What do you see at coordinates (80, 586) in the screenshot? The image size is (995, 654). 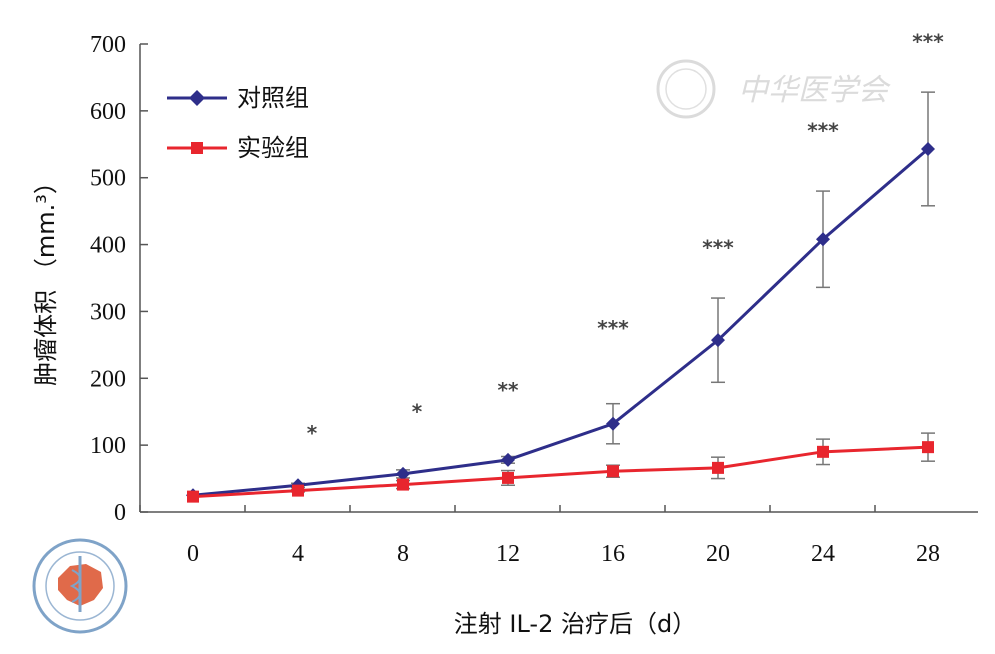 I see `association-logo-icon` at bounding box center [80, 586].